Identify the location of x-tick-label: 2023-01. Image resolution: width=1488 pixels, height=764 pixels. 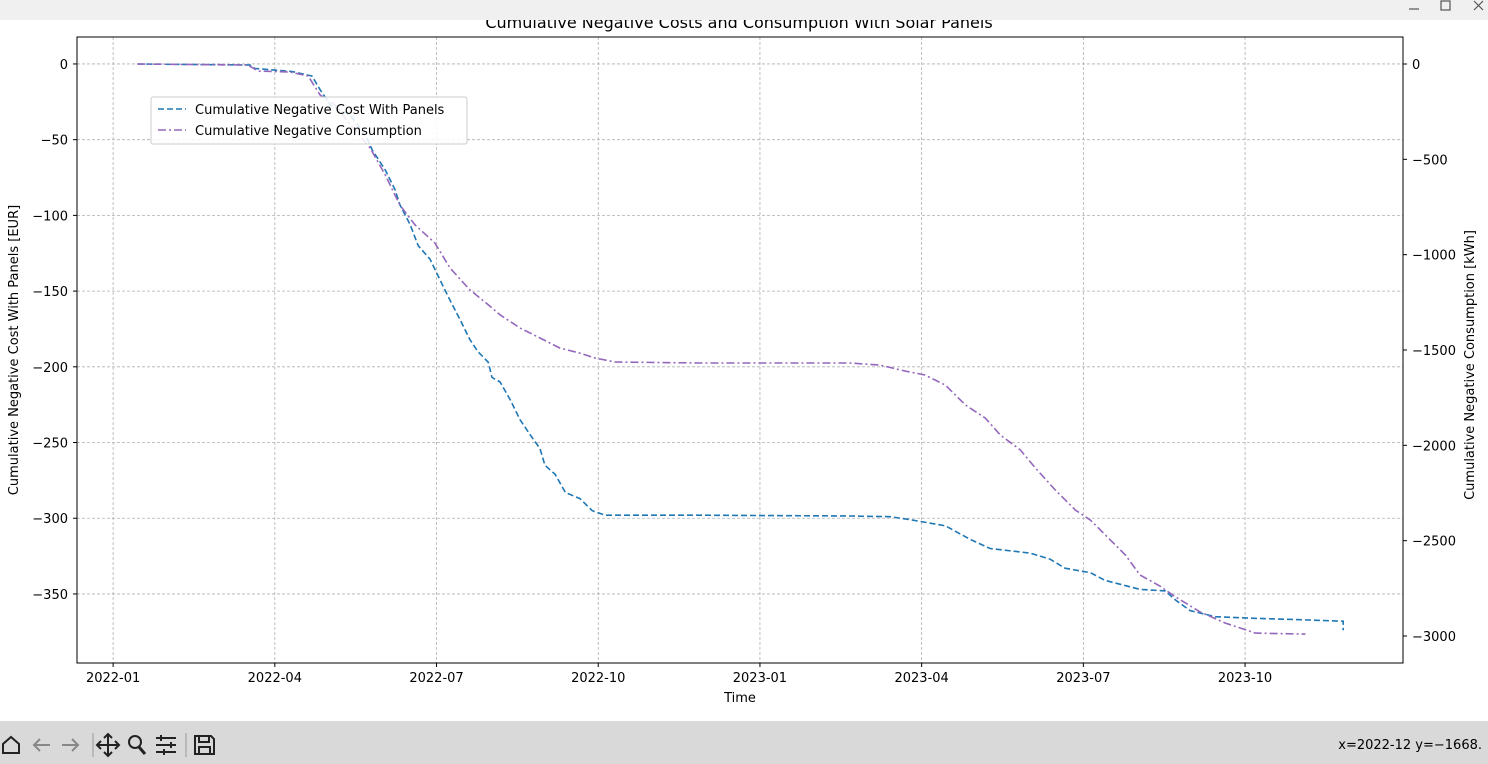
(760, 678).